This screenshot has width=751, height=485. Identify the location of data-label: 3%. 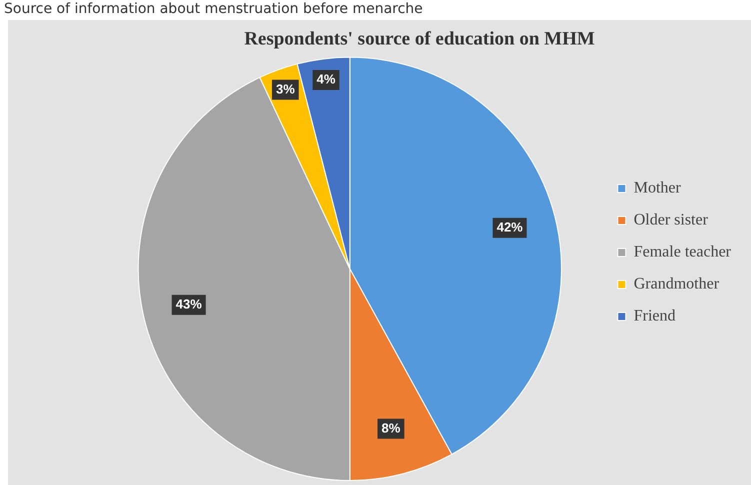
(286, 88).